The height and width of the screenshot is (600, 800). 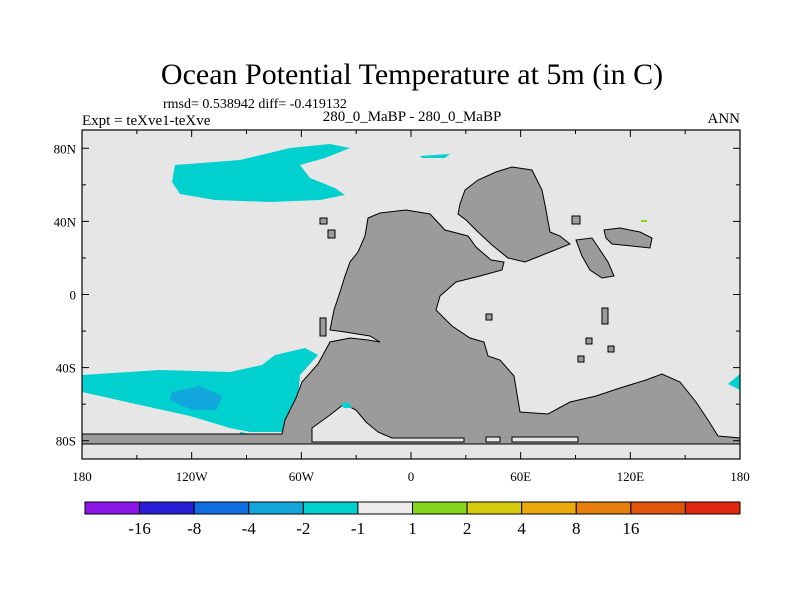 What do you see at coordinates (146, 121) in the screenshot?
I see `experiment-label: Expt = teXve1-teXve` at bounding box center [146, 121].